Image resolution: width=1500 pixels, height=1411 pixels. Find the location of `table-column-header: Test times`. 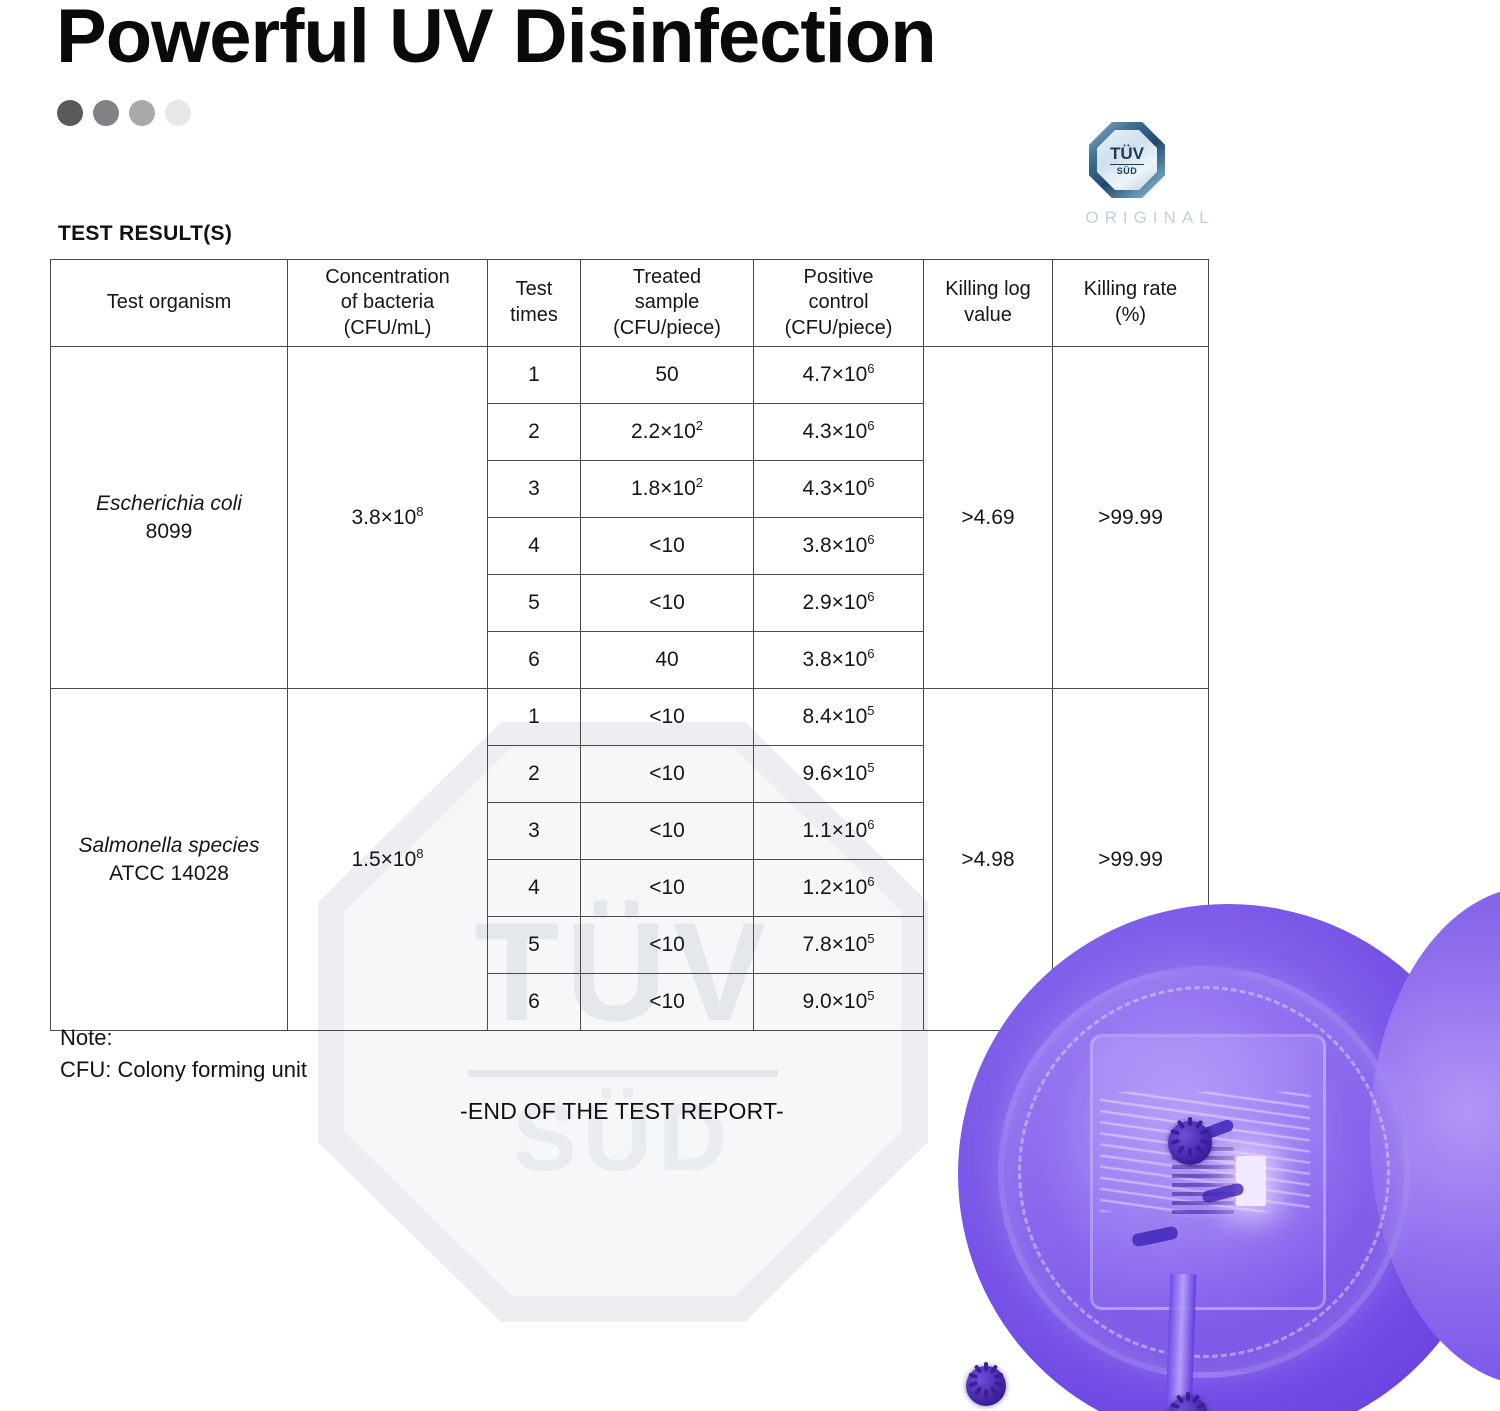

table-column-header: Test times is located at coordinates (534, 303).